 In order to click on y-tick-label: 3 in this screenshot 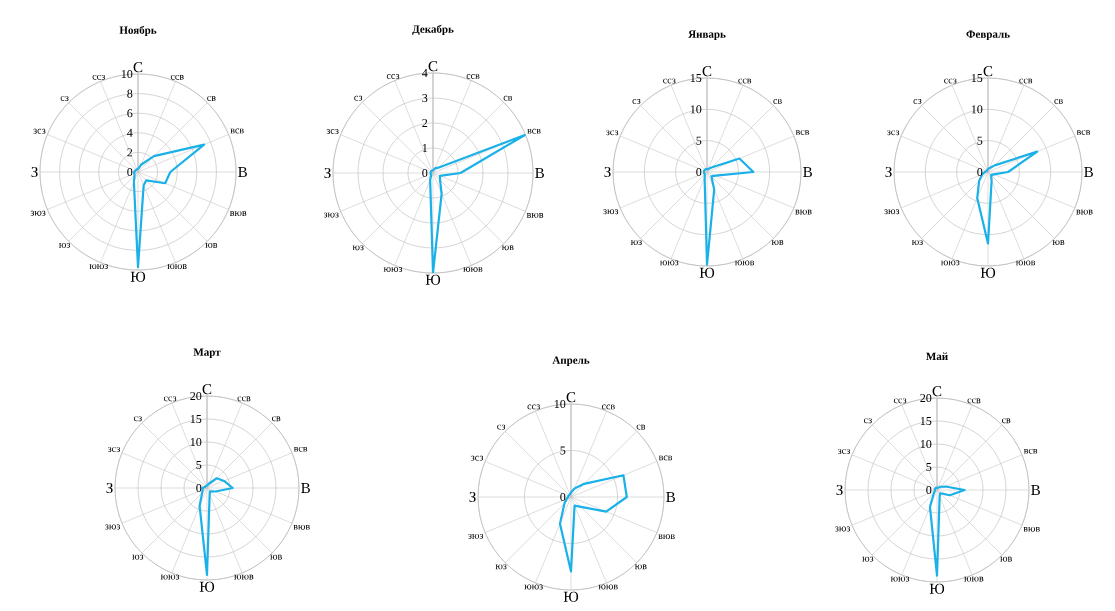, I will do `click(425, 98)`.